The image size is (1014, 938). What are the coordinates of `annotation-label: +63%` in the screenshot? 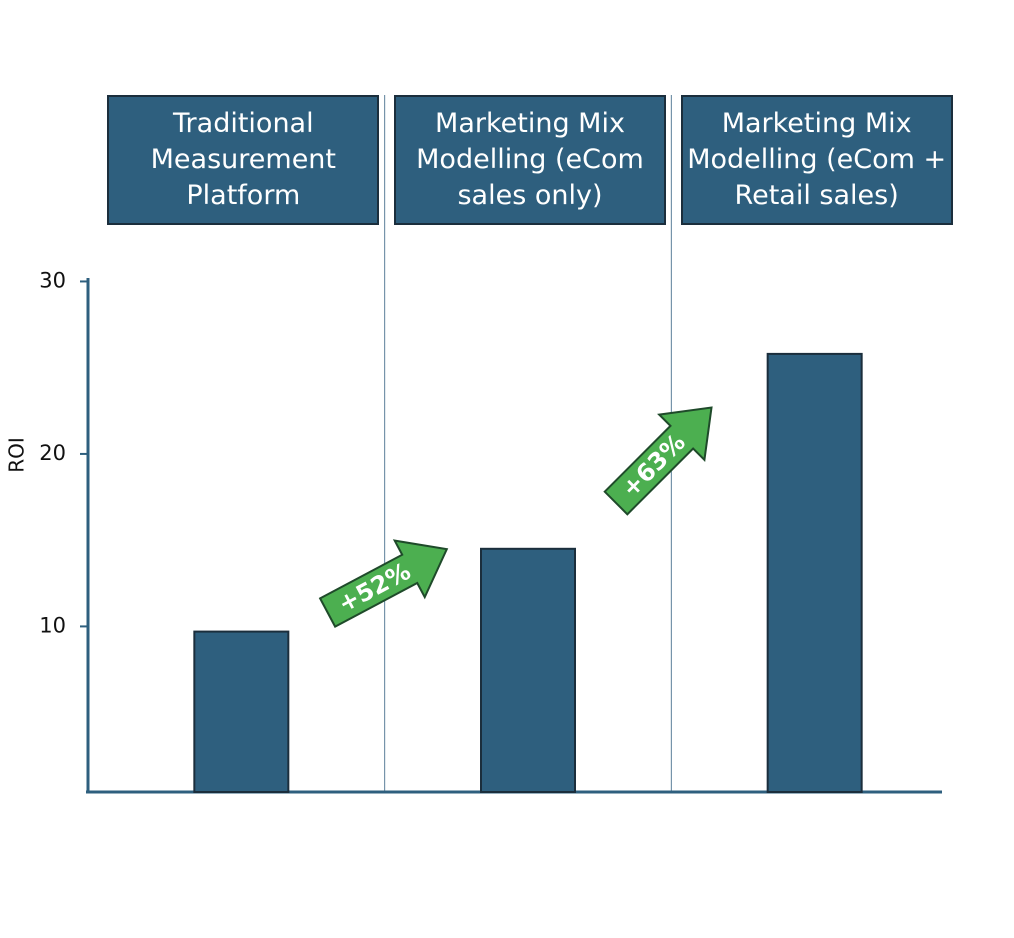 It's located at (653, 465).